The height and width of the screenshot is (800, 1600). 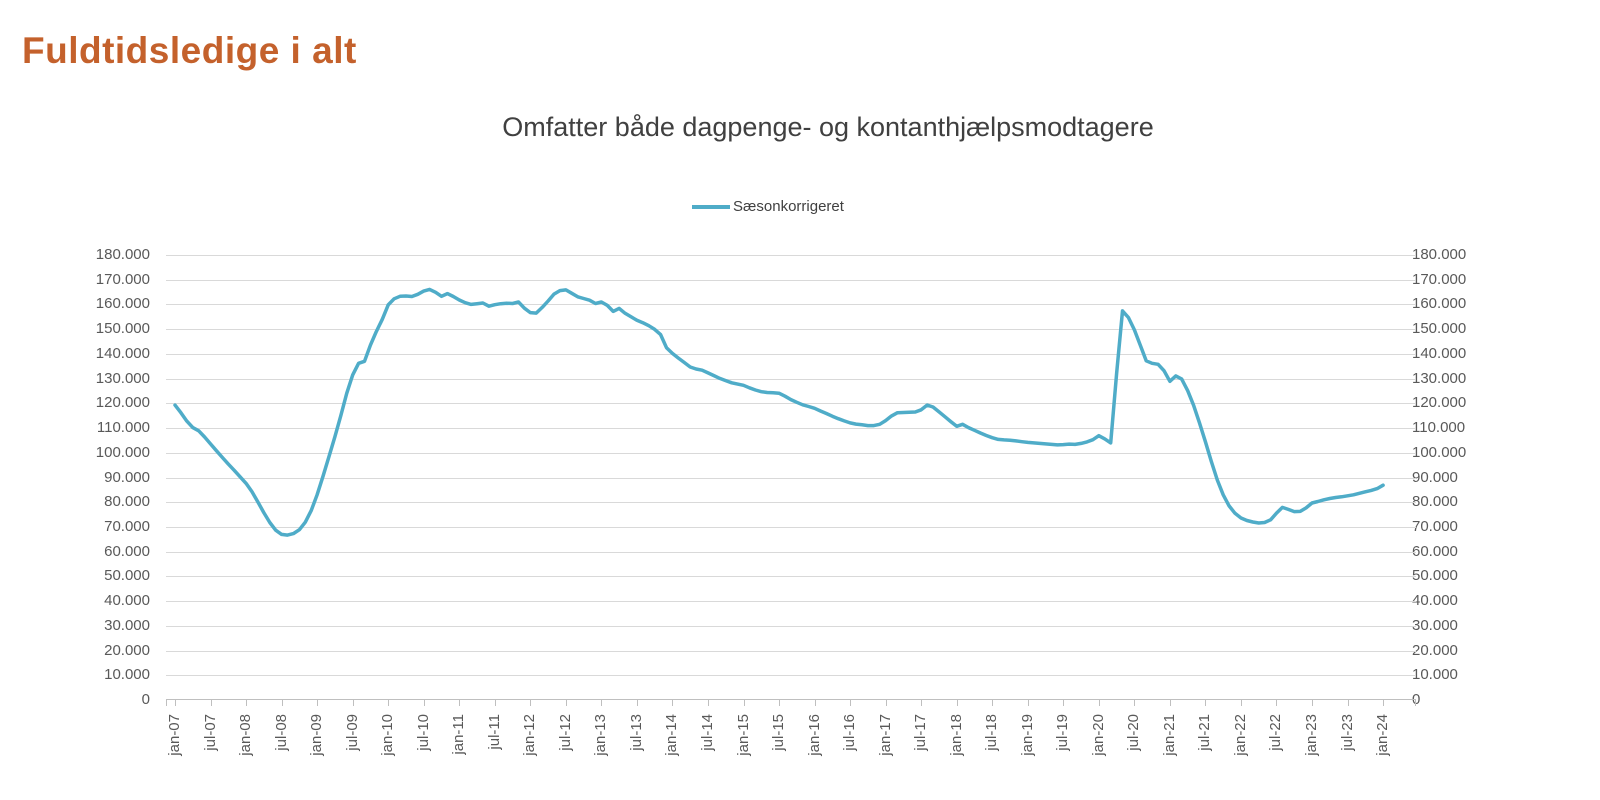 I want to click on x-tick-label: jul-15, so click(x=778, y=732).